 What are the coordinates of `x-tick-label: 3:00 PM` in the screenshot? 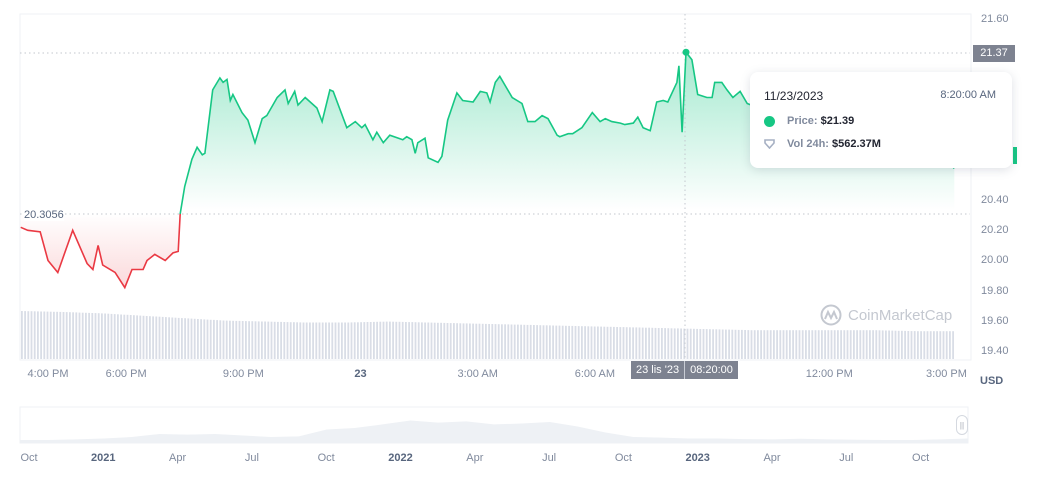 It's located at (946, 374).